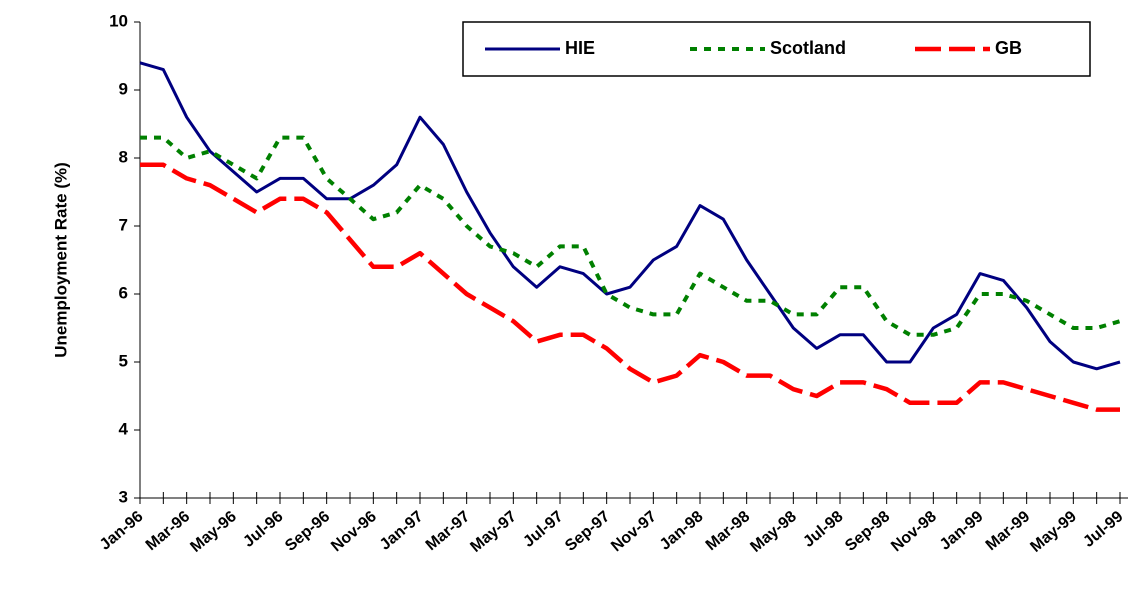  Describe the element at coordinates (682, 531) in the screenshot. I see `x-tick-label: Jan-98` at that location.